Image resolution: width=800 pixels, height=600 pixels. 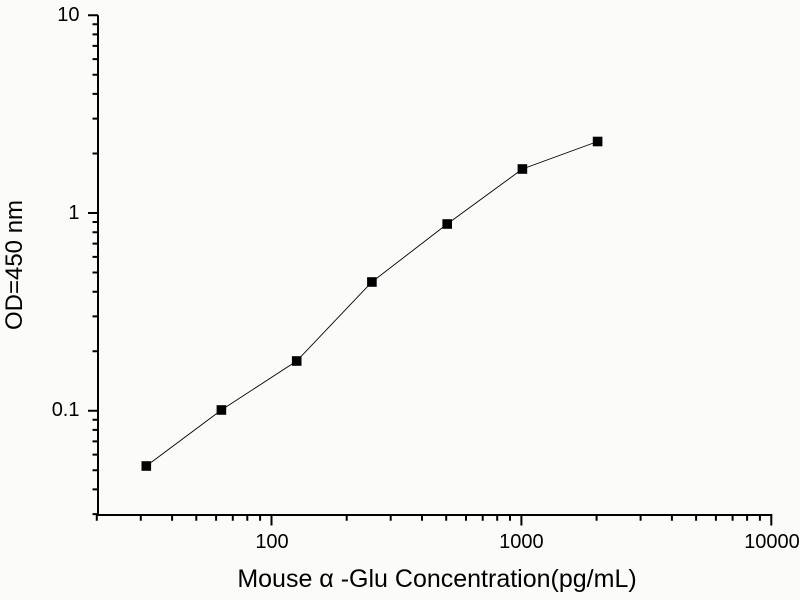 What do you see at coordinates (14, 265) in the screenshot?
I see `svg-text: OD=450 nm` at bounding box center [14, 265].